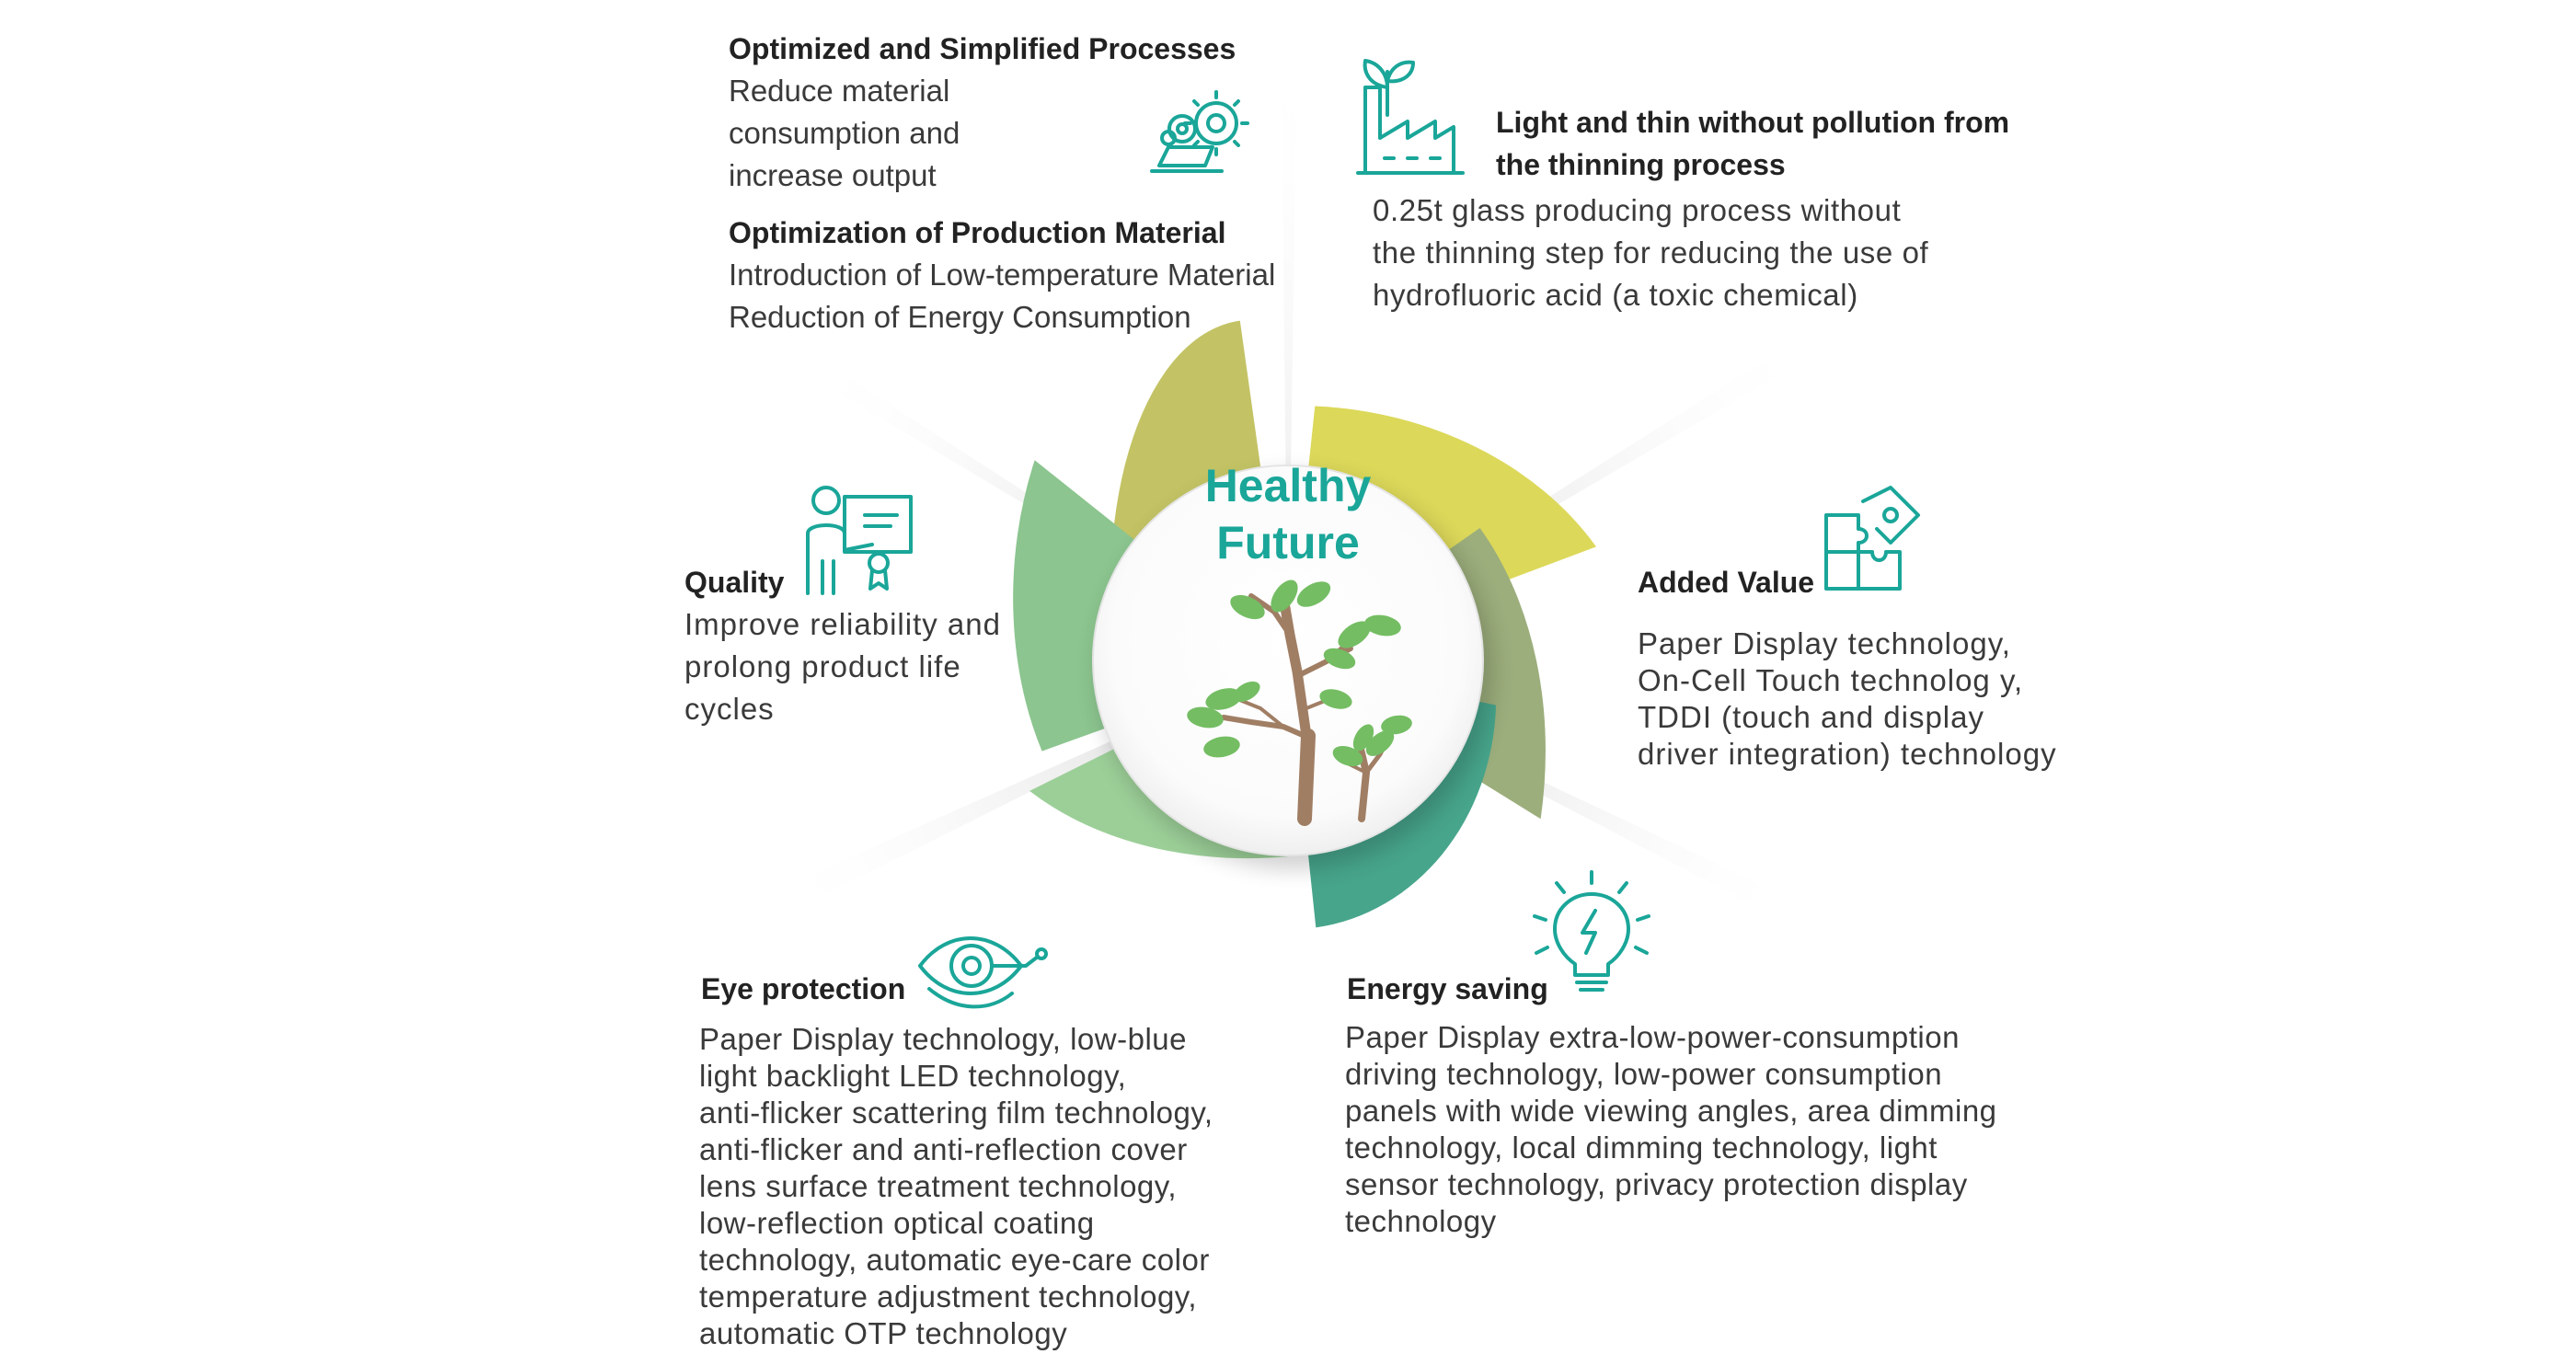 The width and height of the screenshot is (2576, 1354). What do you see at coordinates (1753, 122) in the screenshot?
I see `light-thin-heading-line: Light and thin without pollution from` at bounding box center [1753, 122].